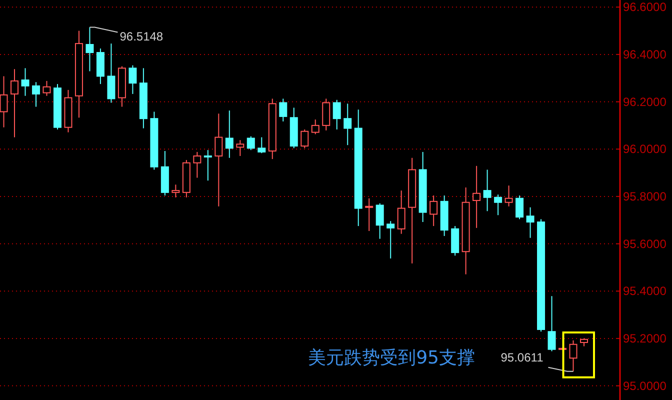 The width and height of the screenshot is (672, 400). Describe the element at coordinates (645, 291) in the screenshot. I see `y-tick-label: 95.4000` at that location.